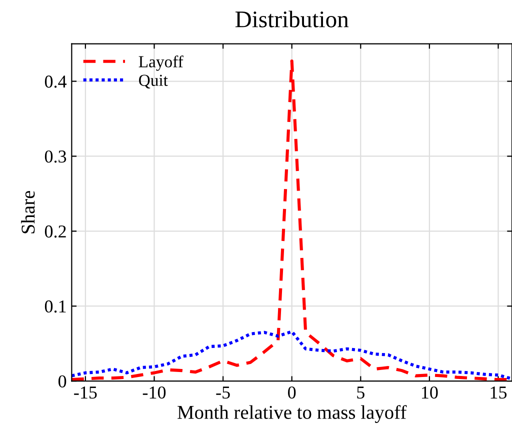 The height and width of the screenshot is (438, 512). What do you see at coordinates (62, 381) in the screenshot?
I see `y-tick-label: 0` at bounding box center [62, 381].